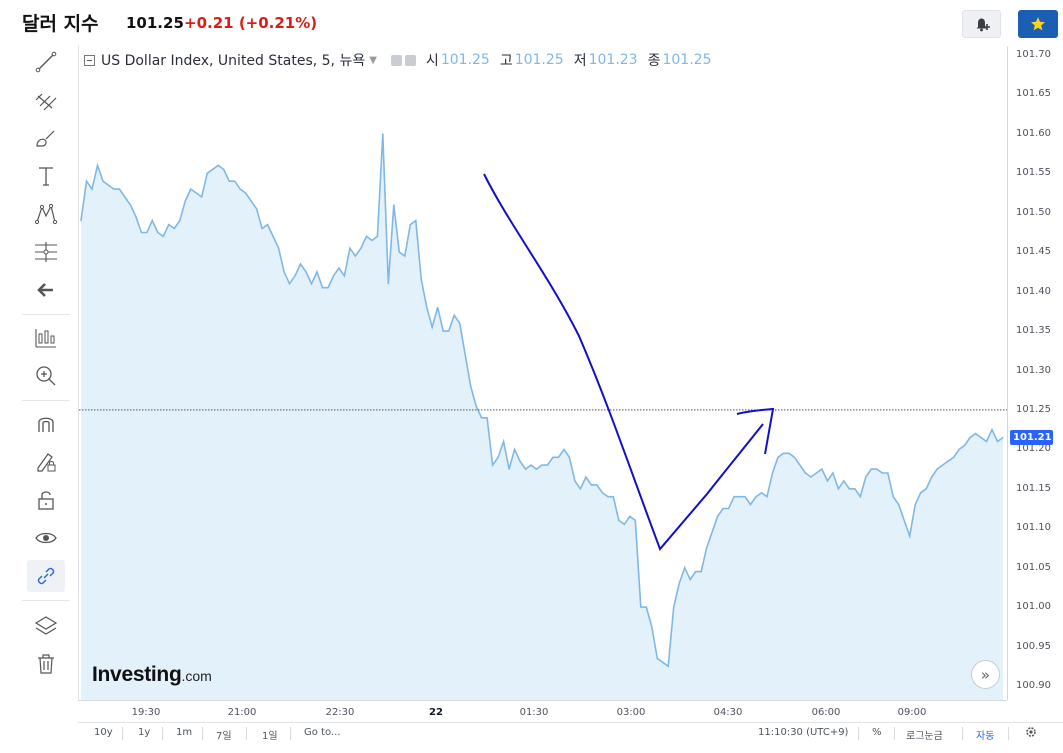 This screenshot has width=1063, height=753. I want to click on measure-icon, so click(46, 252).